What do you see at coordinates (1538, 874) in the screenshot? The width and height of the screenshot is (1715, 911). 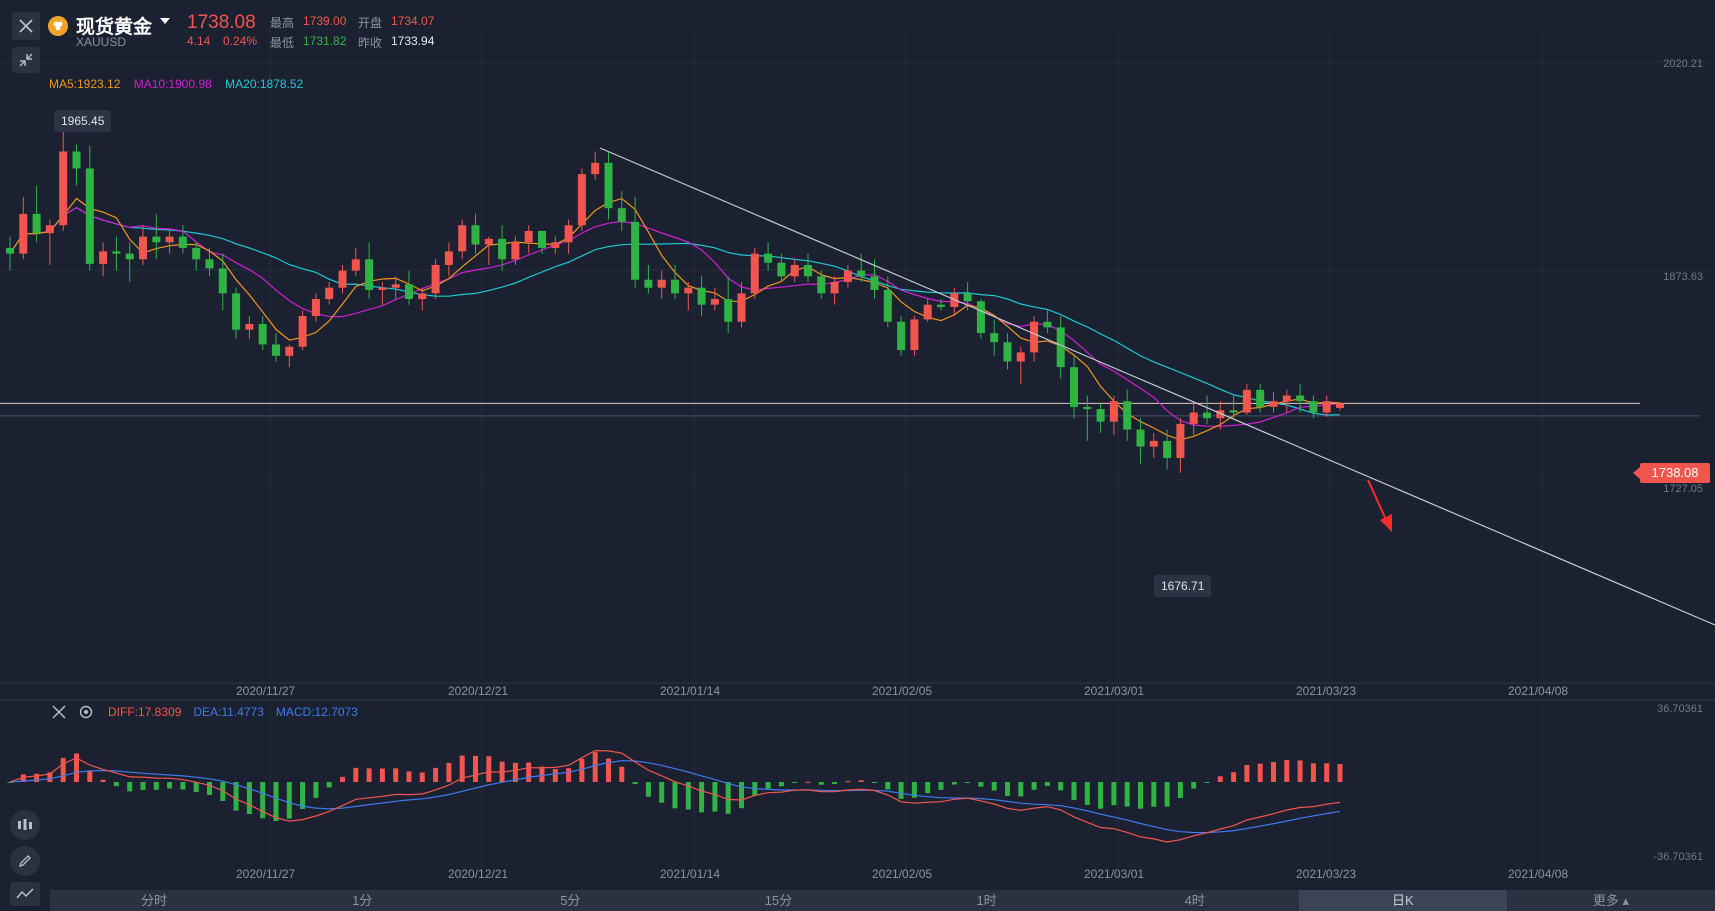 I see `macd-date-label: 2021/04/08` at bounding box center [1538, 874].